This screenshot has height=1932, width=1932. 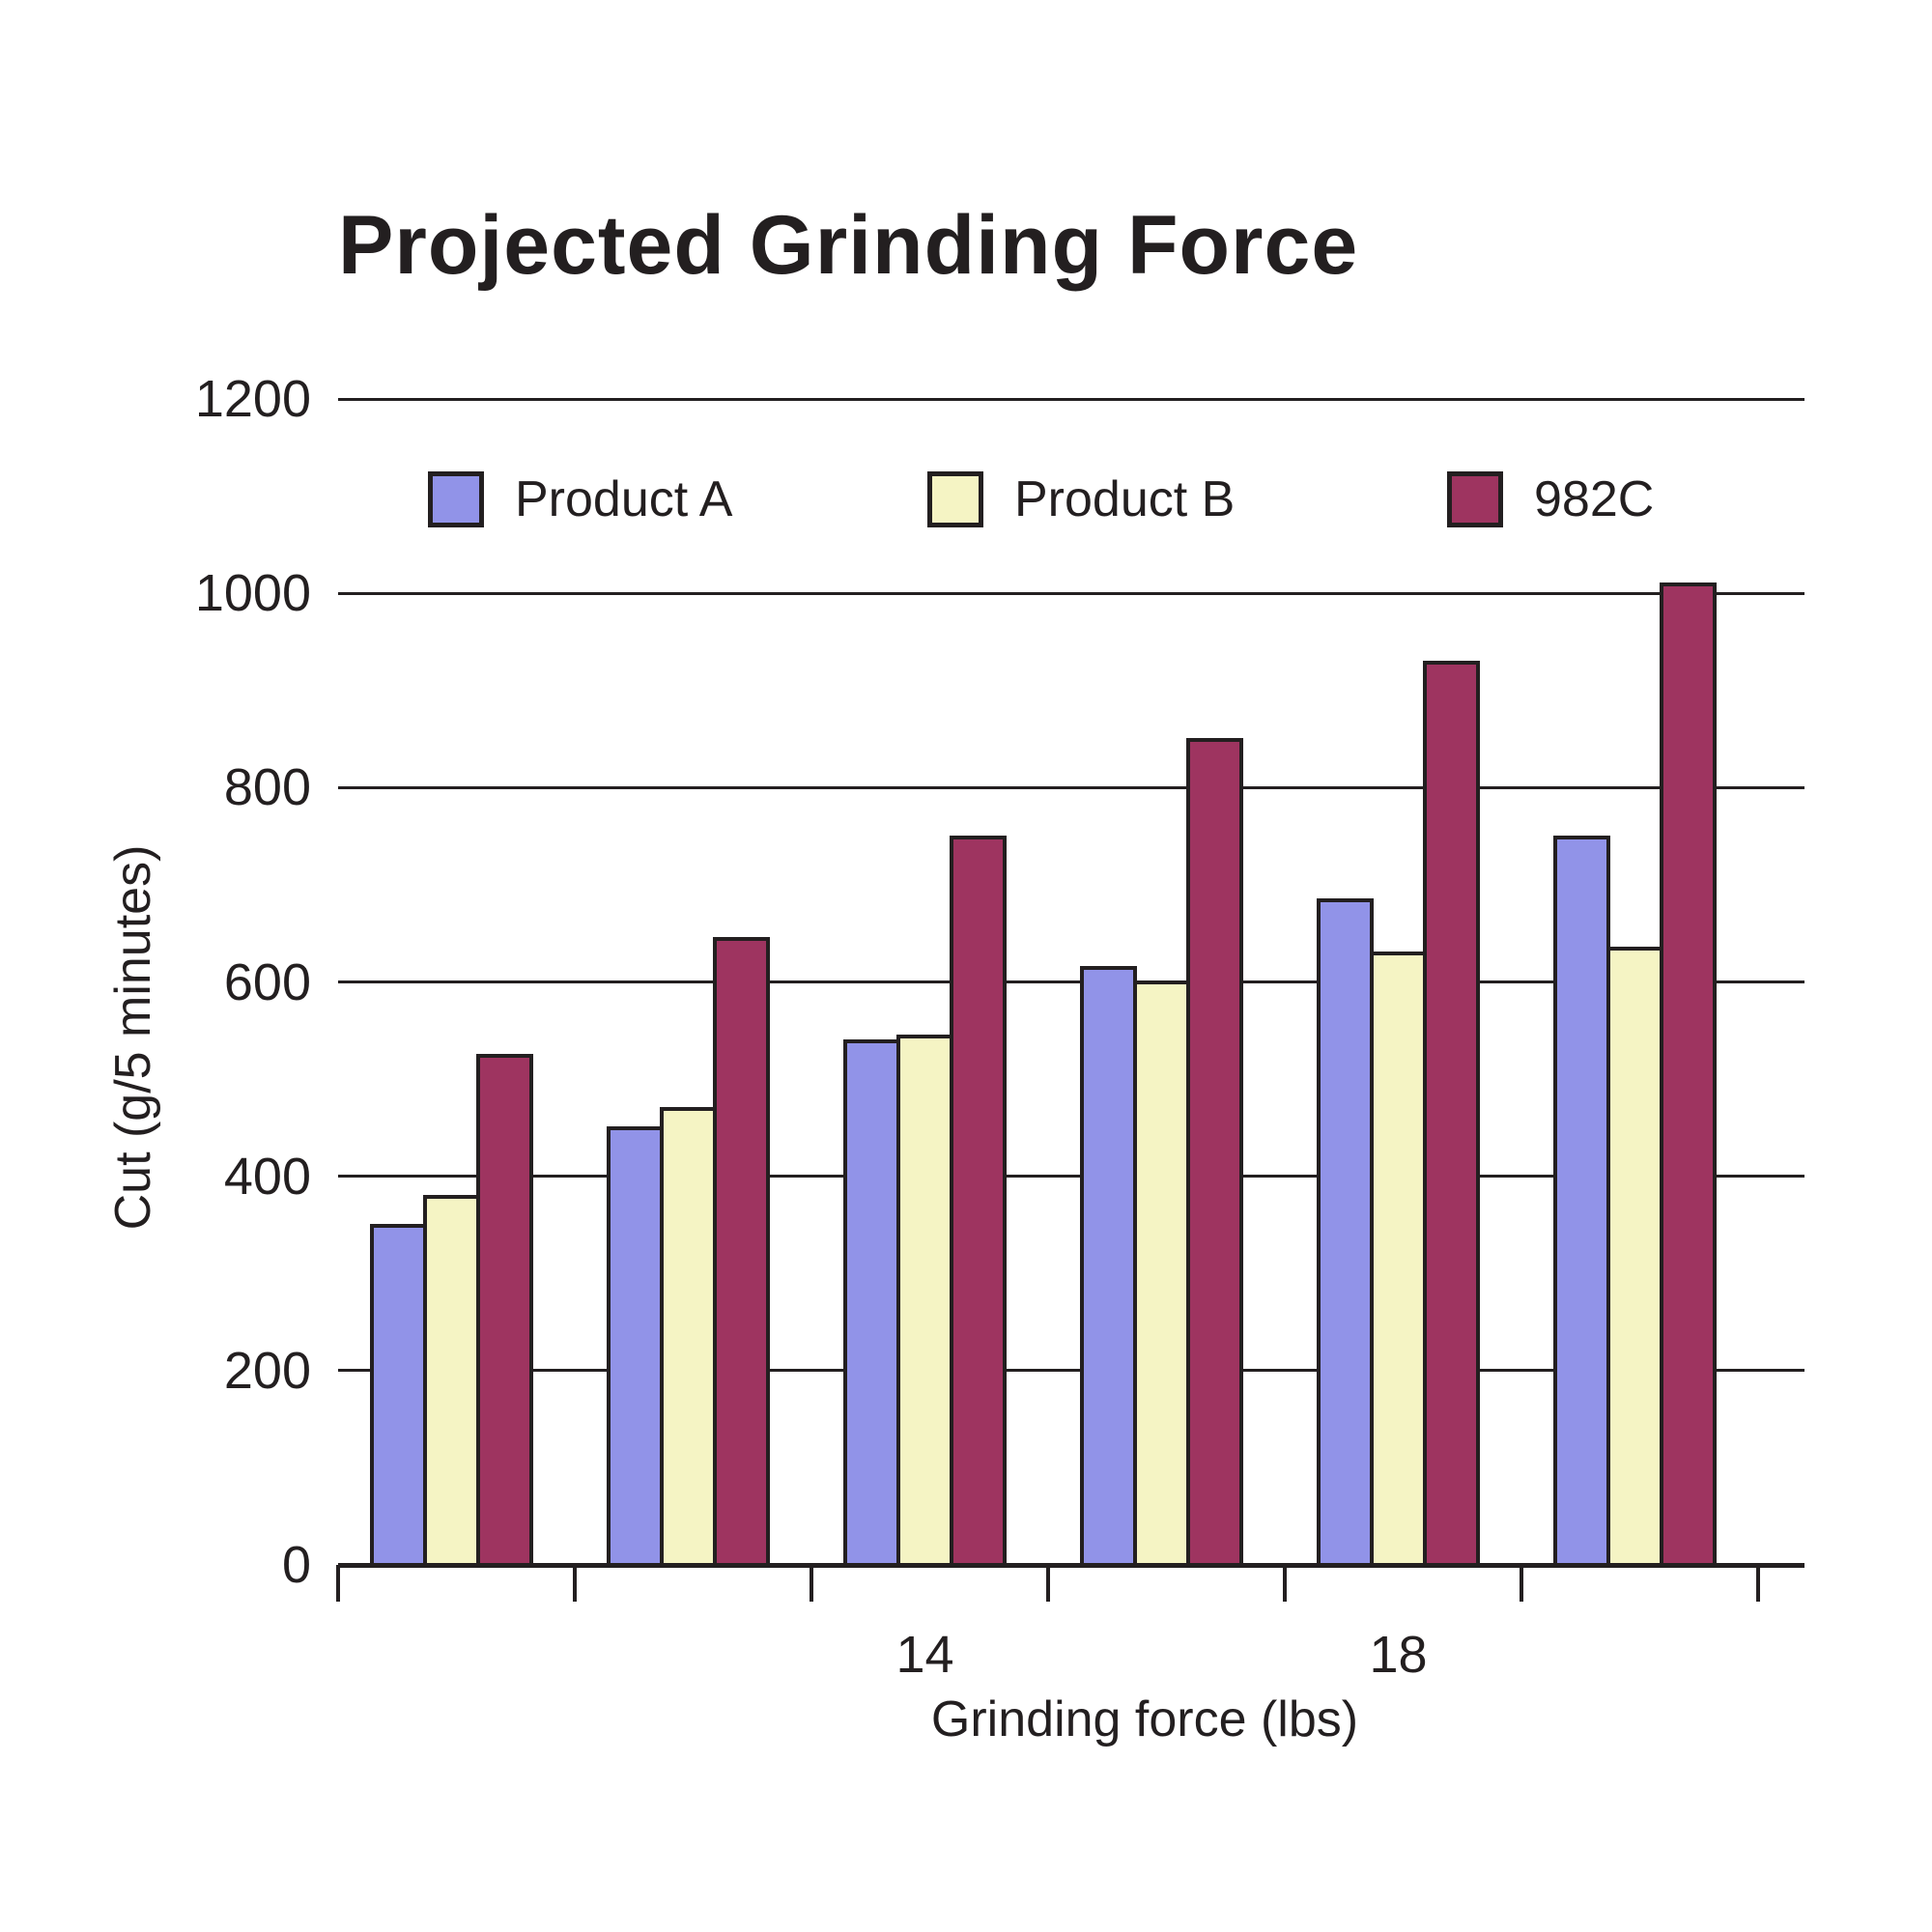 I want to click on legend-item-product-a: Product A, so click(x=631, y=500).